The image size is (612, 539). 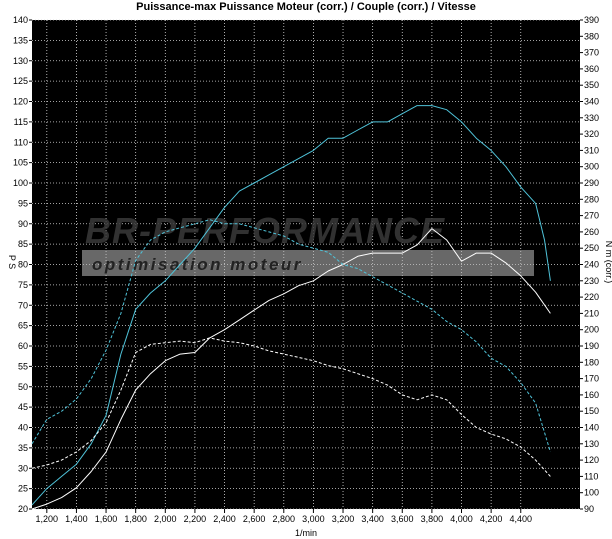 What do you see at coordinates (591, 199) in the screenshot?
I see `y-right-tick-label: 280` at bounding box center [591, 199].